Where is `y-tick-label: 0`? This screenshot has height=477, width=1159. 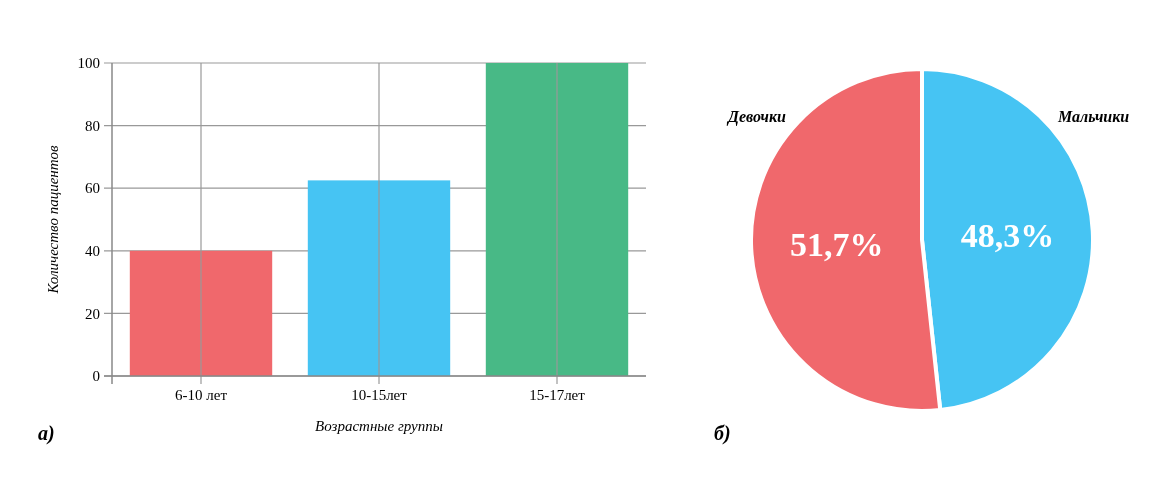
y-tick-label: 0 is located at coordinates (96, 376).